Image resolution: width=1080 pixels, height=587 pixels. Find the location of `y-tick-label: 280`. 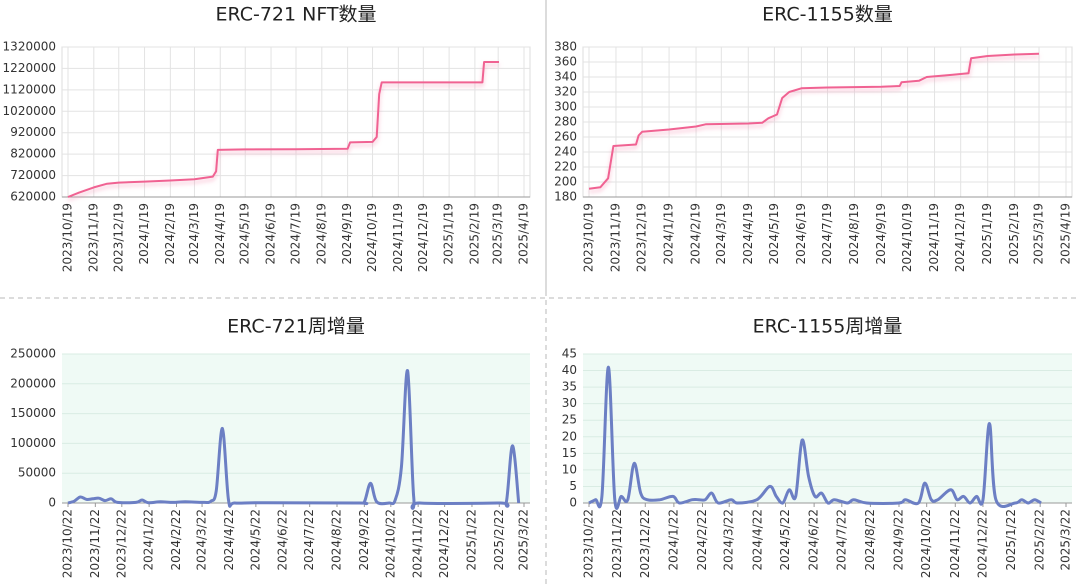

y-tick-label: 280 is located at coordinates (565, 122).